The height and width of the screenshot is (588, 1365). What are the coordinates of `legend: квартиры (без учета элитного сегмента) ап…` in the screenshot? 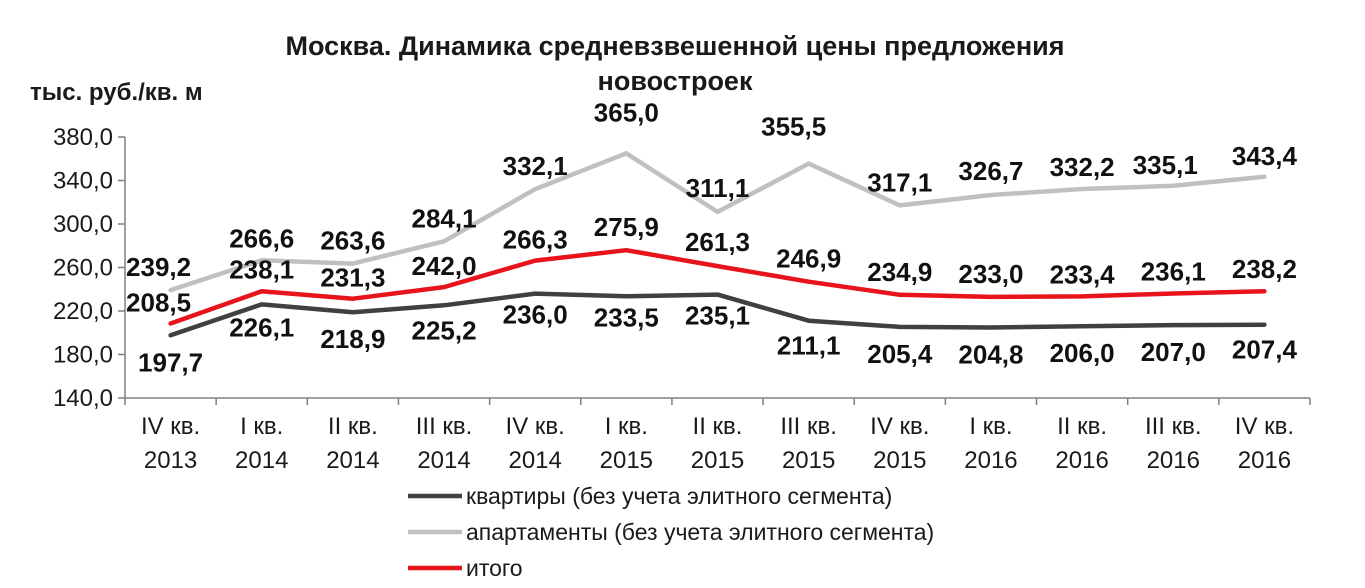 It's located at (671, 532).